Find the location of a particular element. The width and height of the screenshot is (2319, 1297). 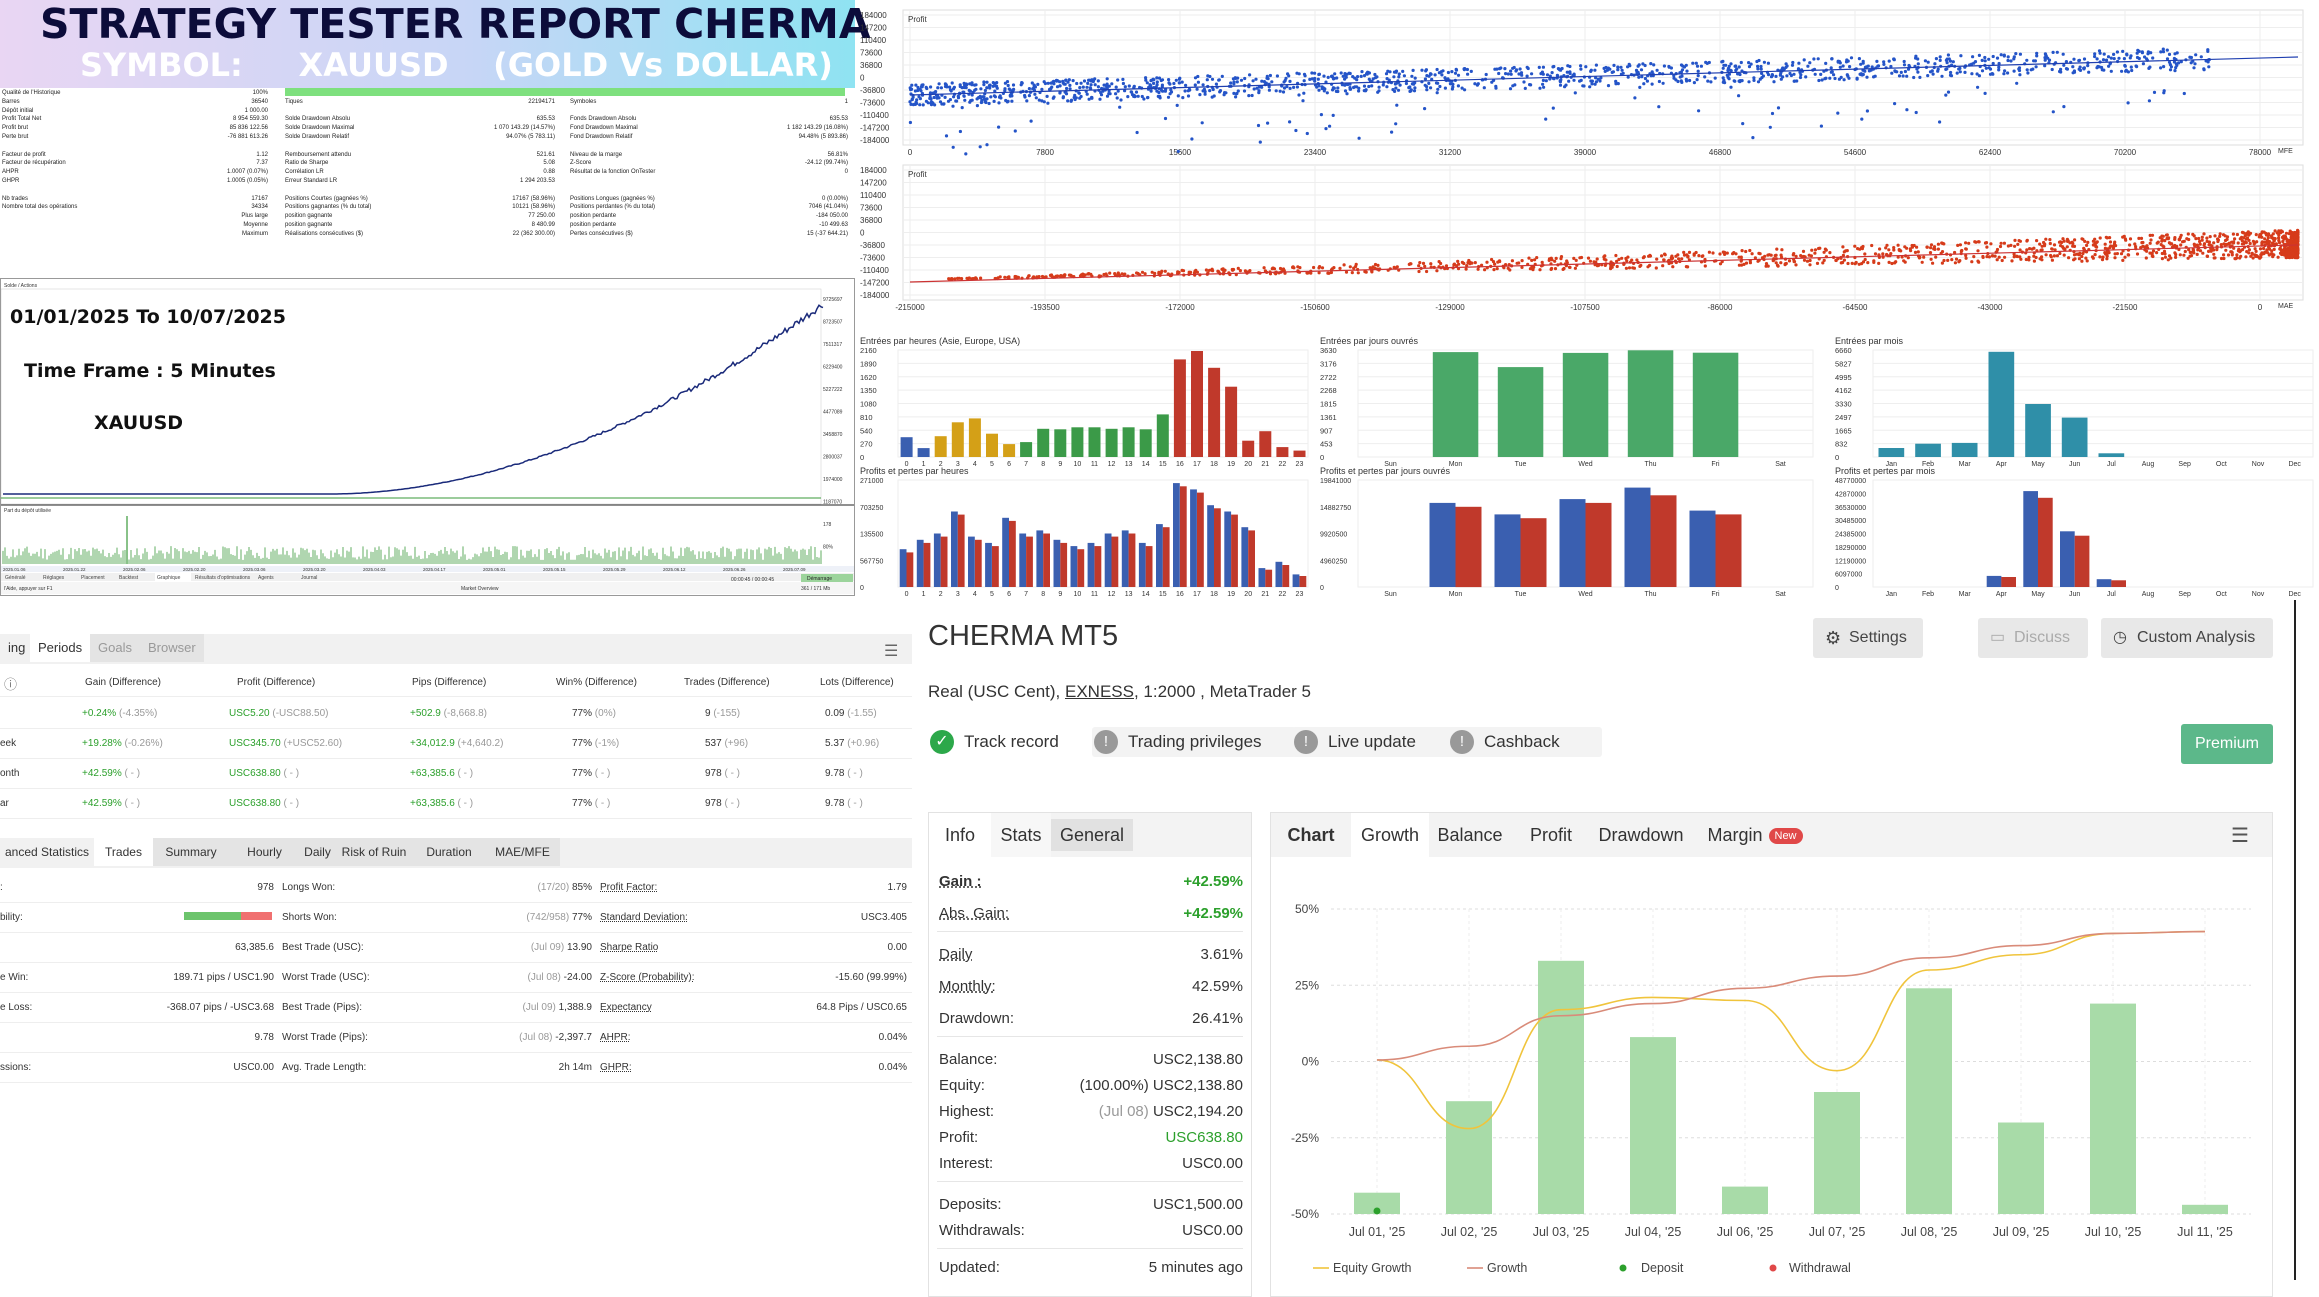

cashback-status: ! Cashback is located at coordinates (1525, 742).